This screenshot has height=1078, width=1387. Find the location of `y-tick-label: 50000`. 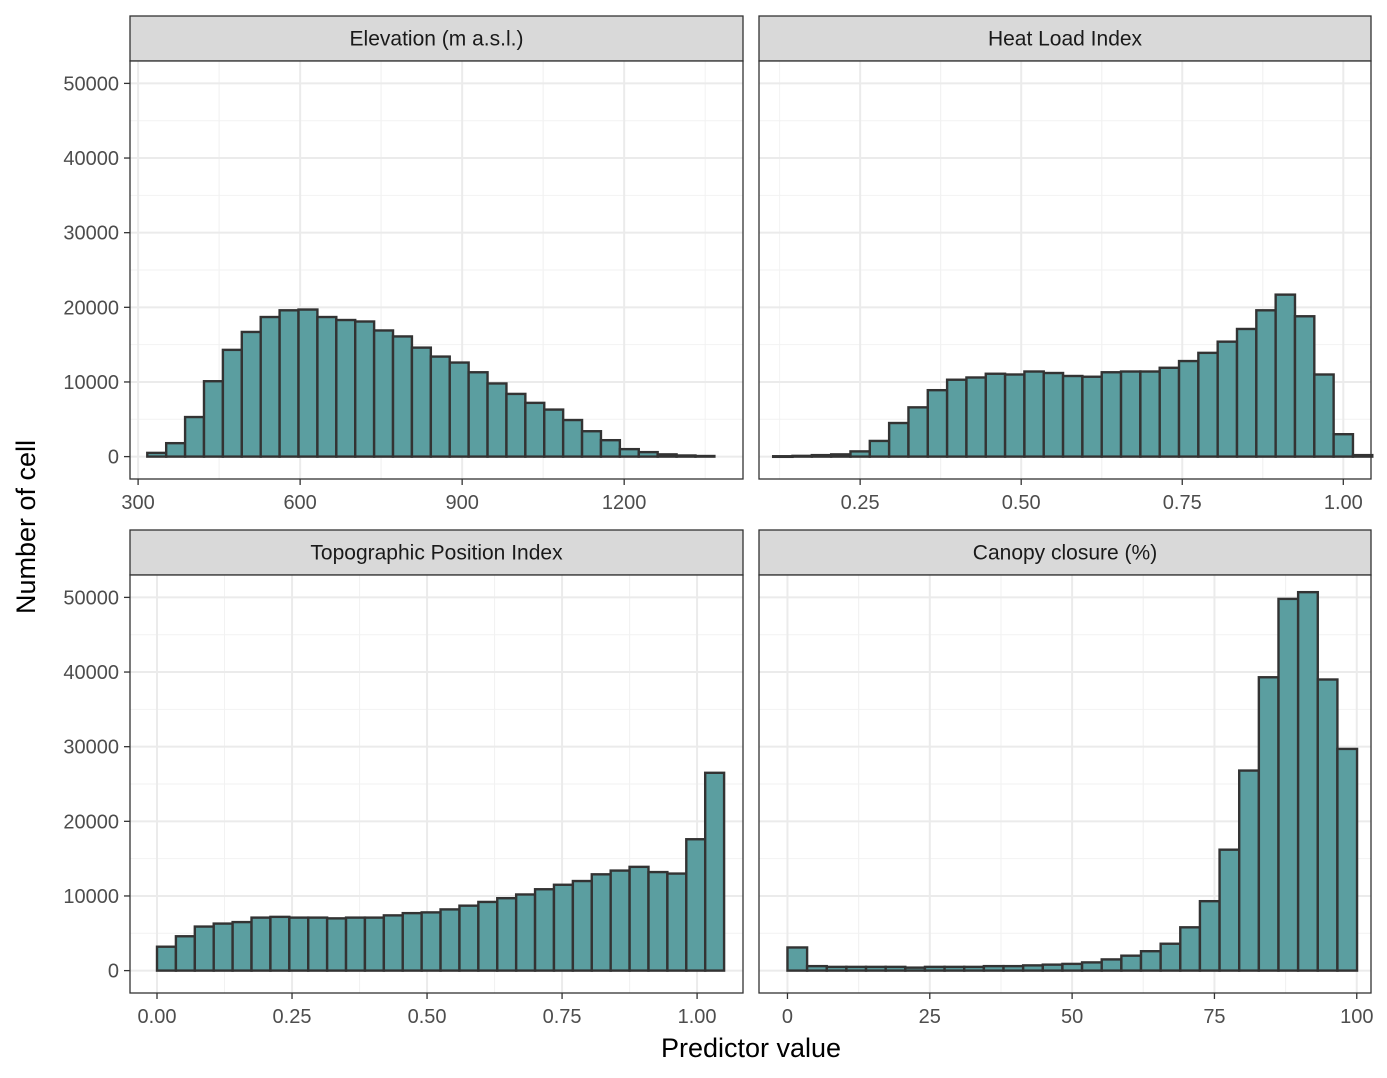

y-tick-label: 50000 is located at coordinates (91, 84).